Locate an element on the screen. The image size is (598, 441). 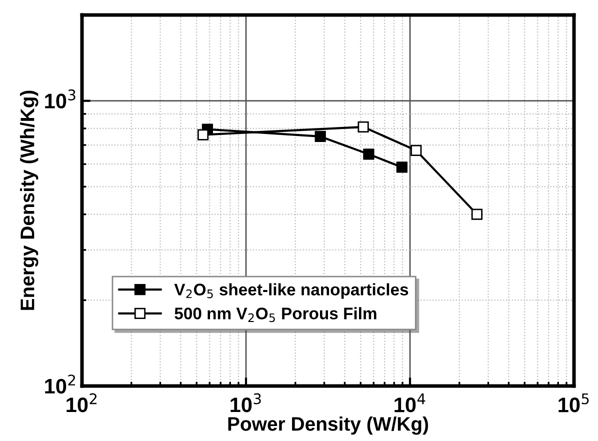
x-tick-label: 10$^{4}$ is located at coordinates (410, 402).